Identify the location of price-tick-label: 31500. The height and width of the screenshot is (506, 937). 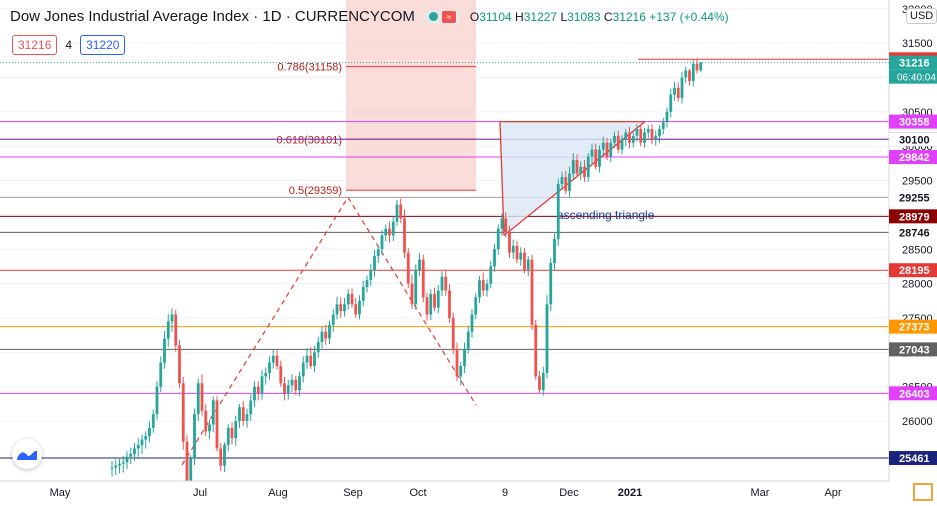
(917, 44).